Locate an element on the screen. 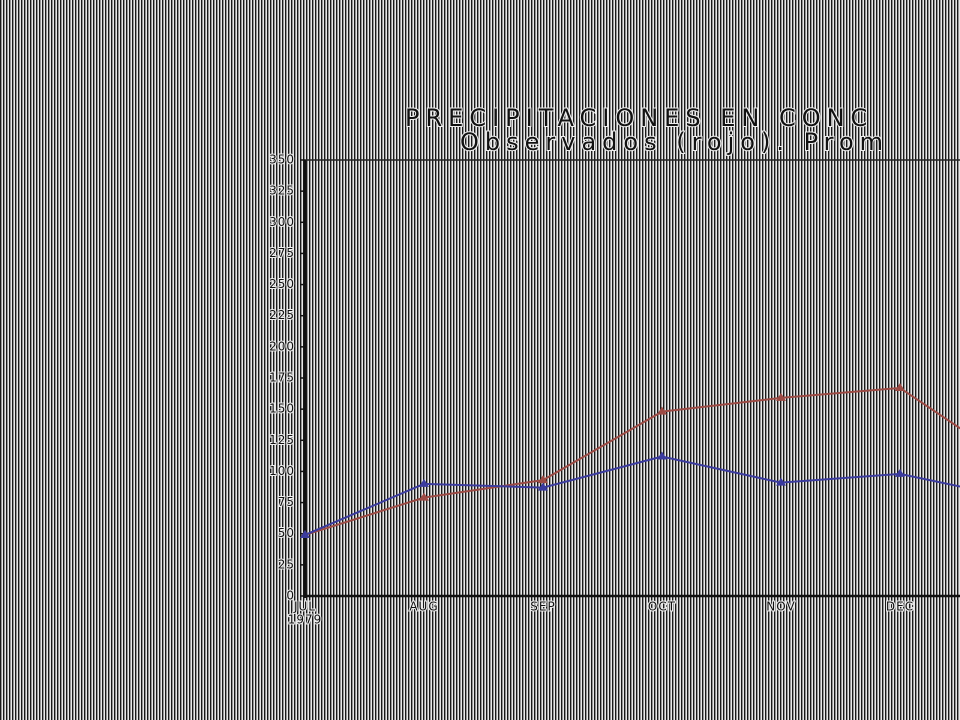  y-tick-label: 150 is located at coordinates (282, 409).